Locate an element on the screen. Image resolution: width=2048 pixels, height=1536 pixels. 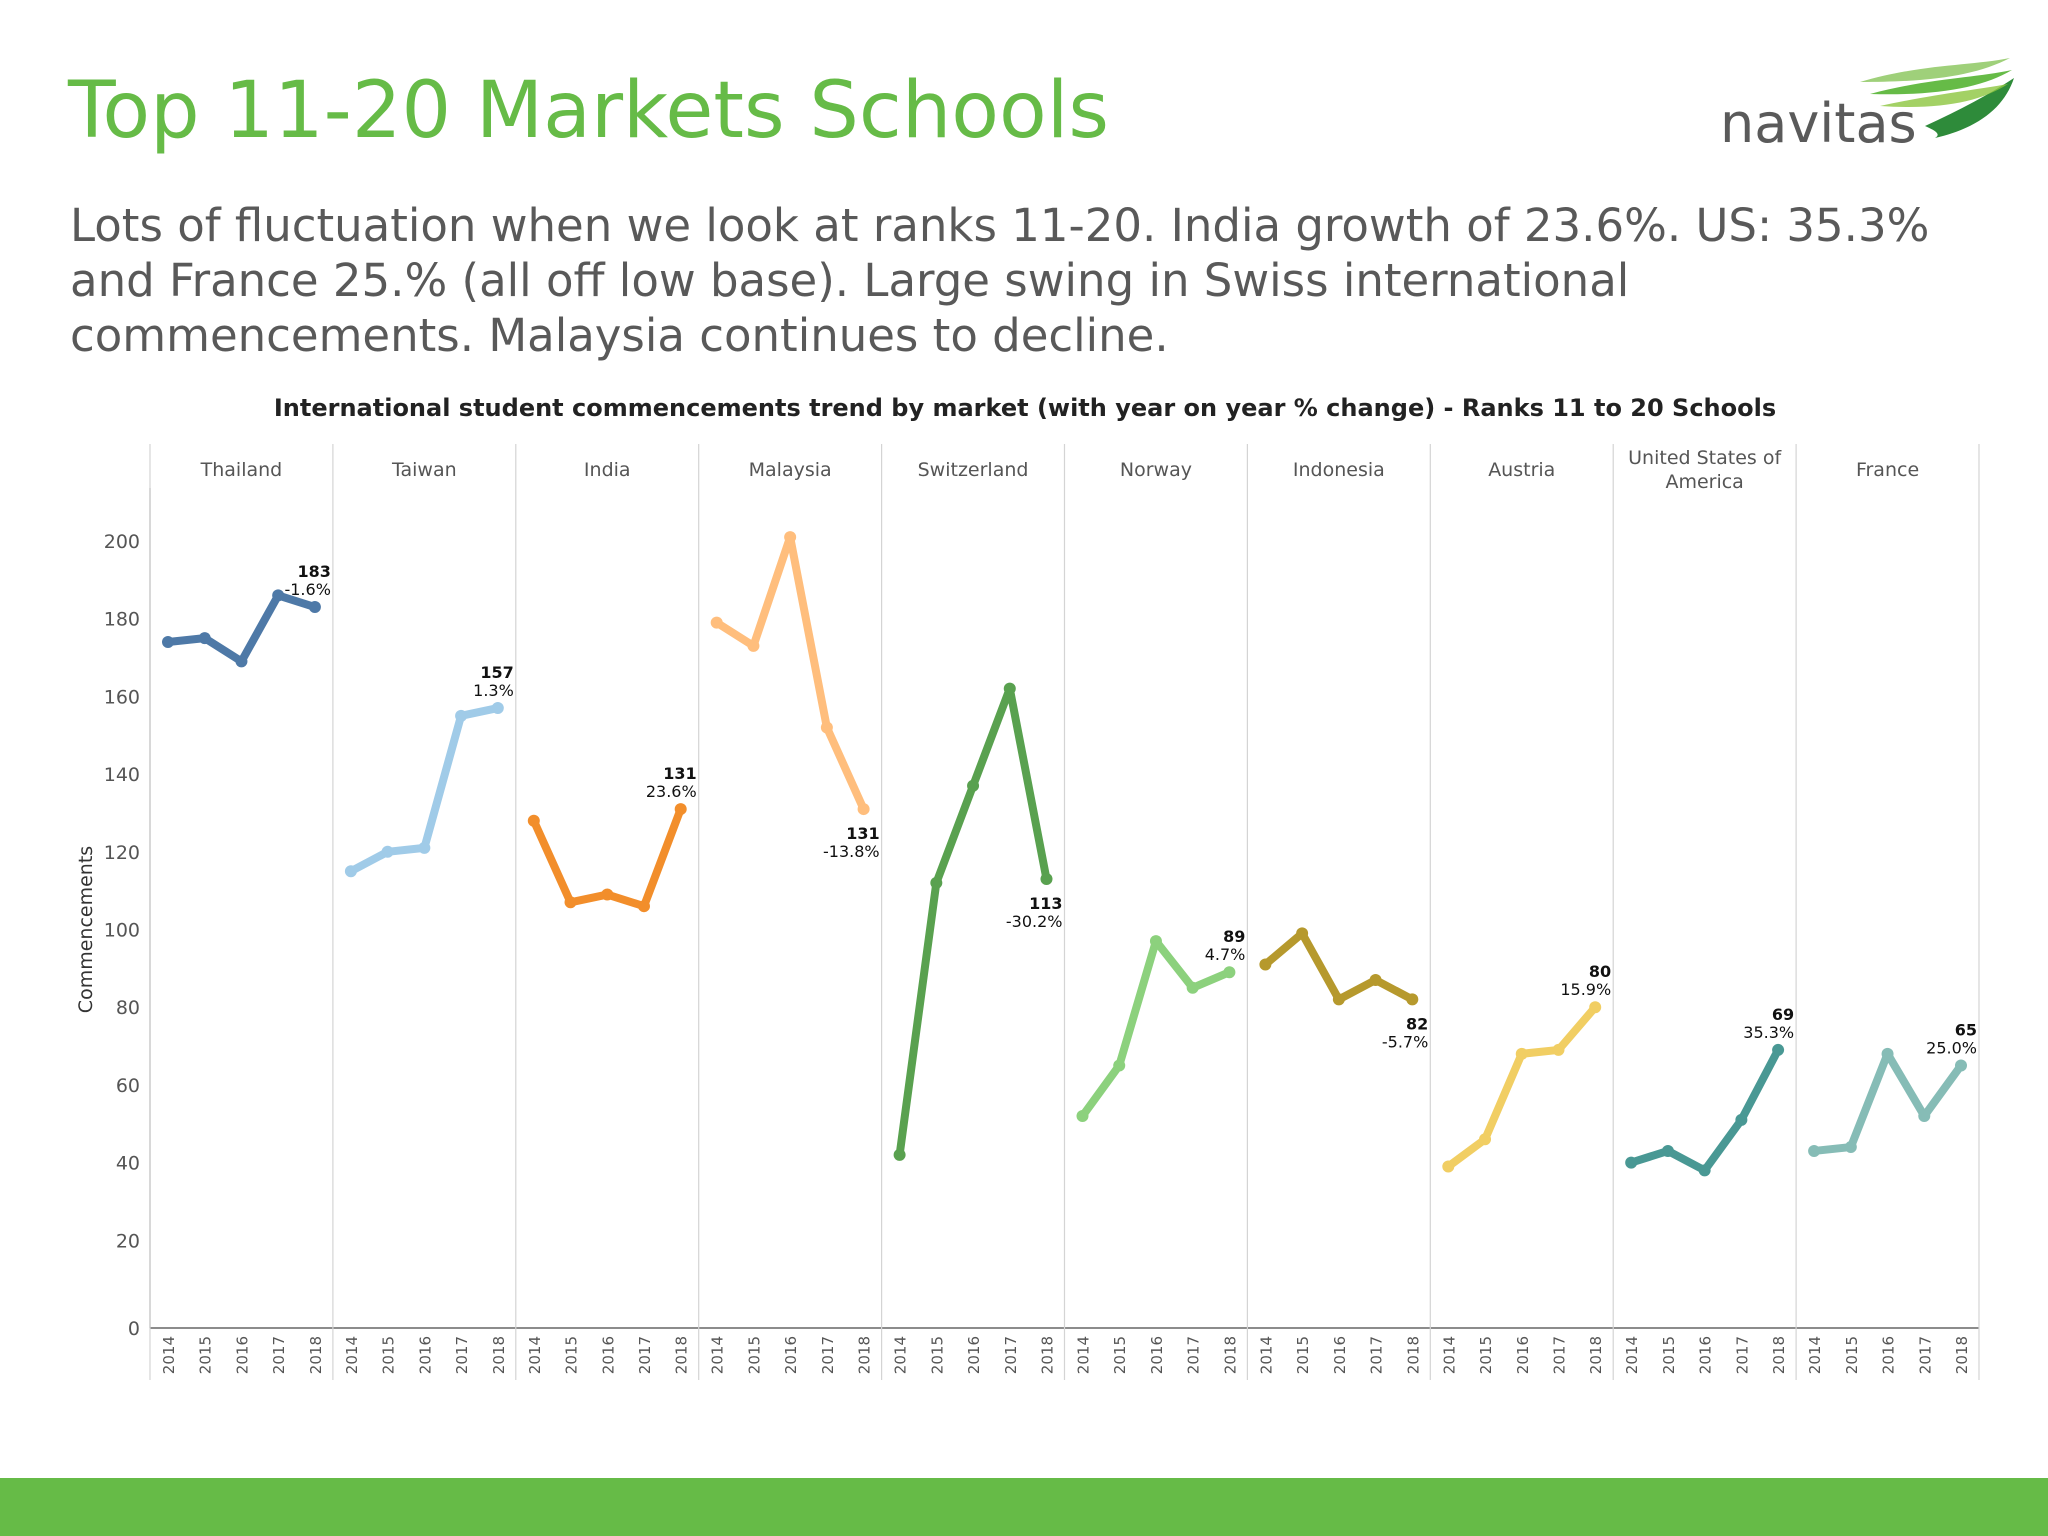
y-tick-label: 100 is located at coordinates (122, 931).